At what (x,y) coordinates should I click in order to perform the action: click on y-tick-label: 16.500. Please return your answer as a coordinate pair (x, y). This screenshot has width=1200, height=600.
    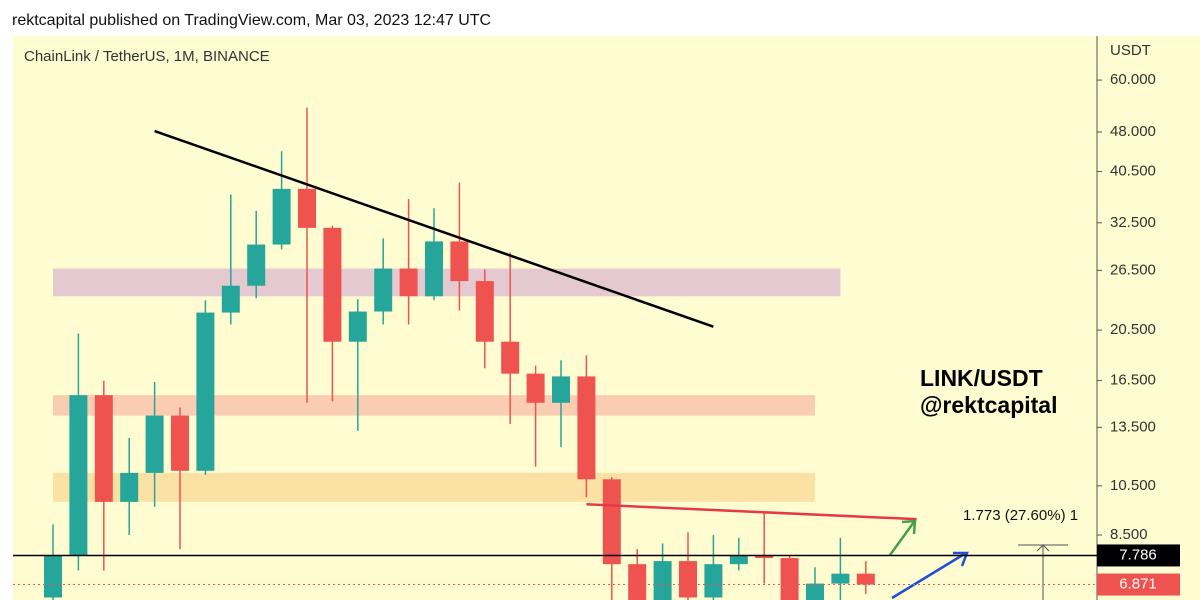
    Looking at the image, I should click on (1133, 380).